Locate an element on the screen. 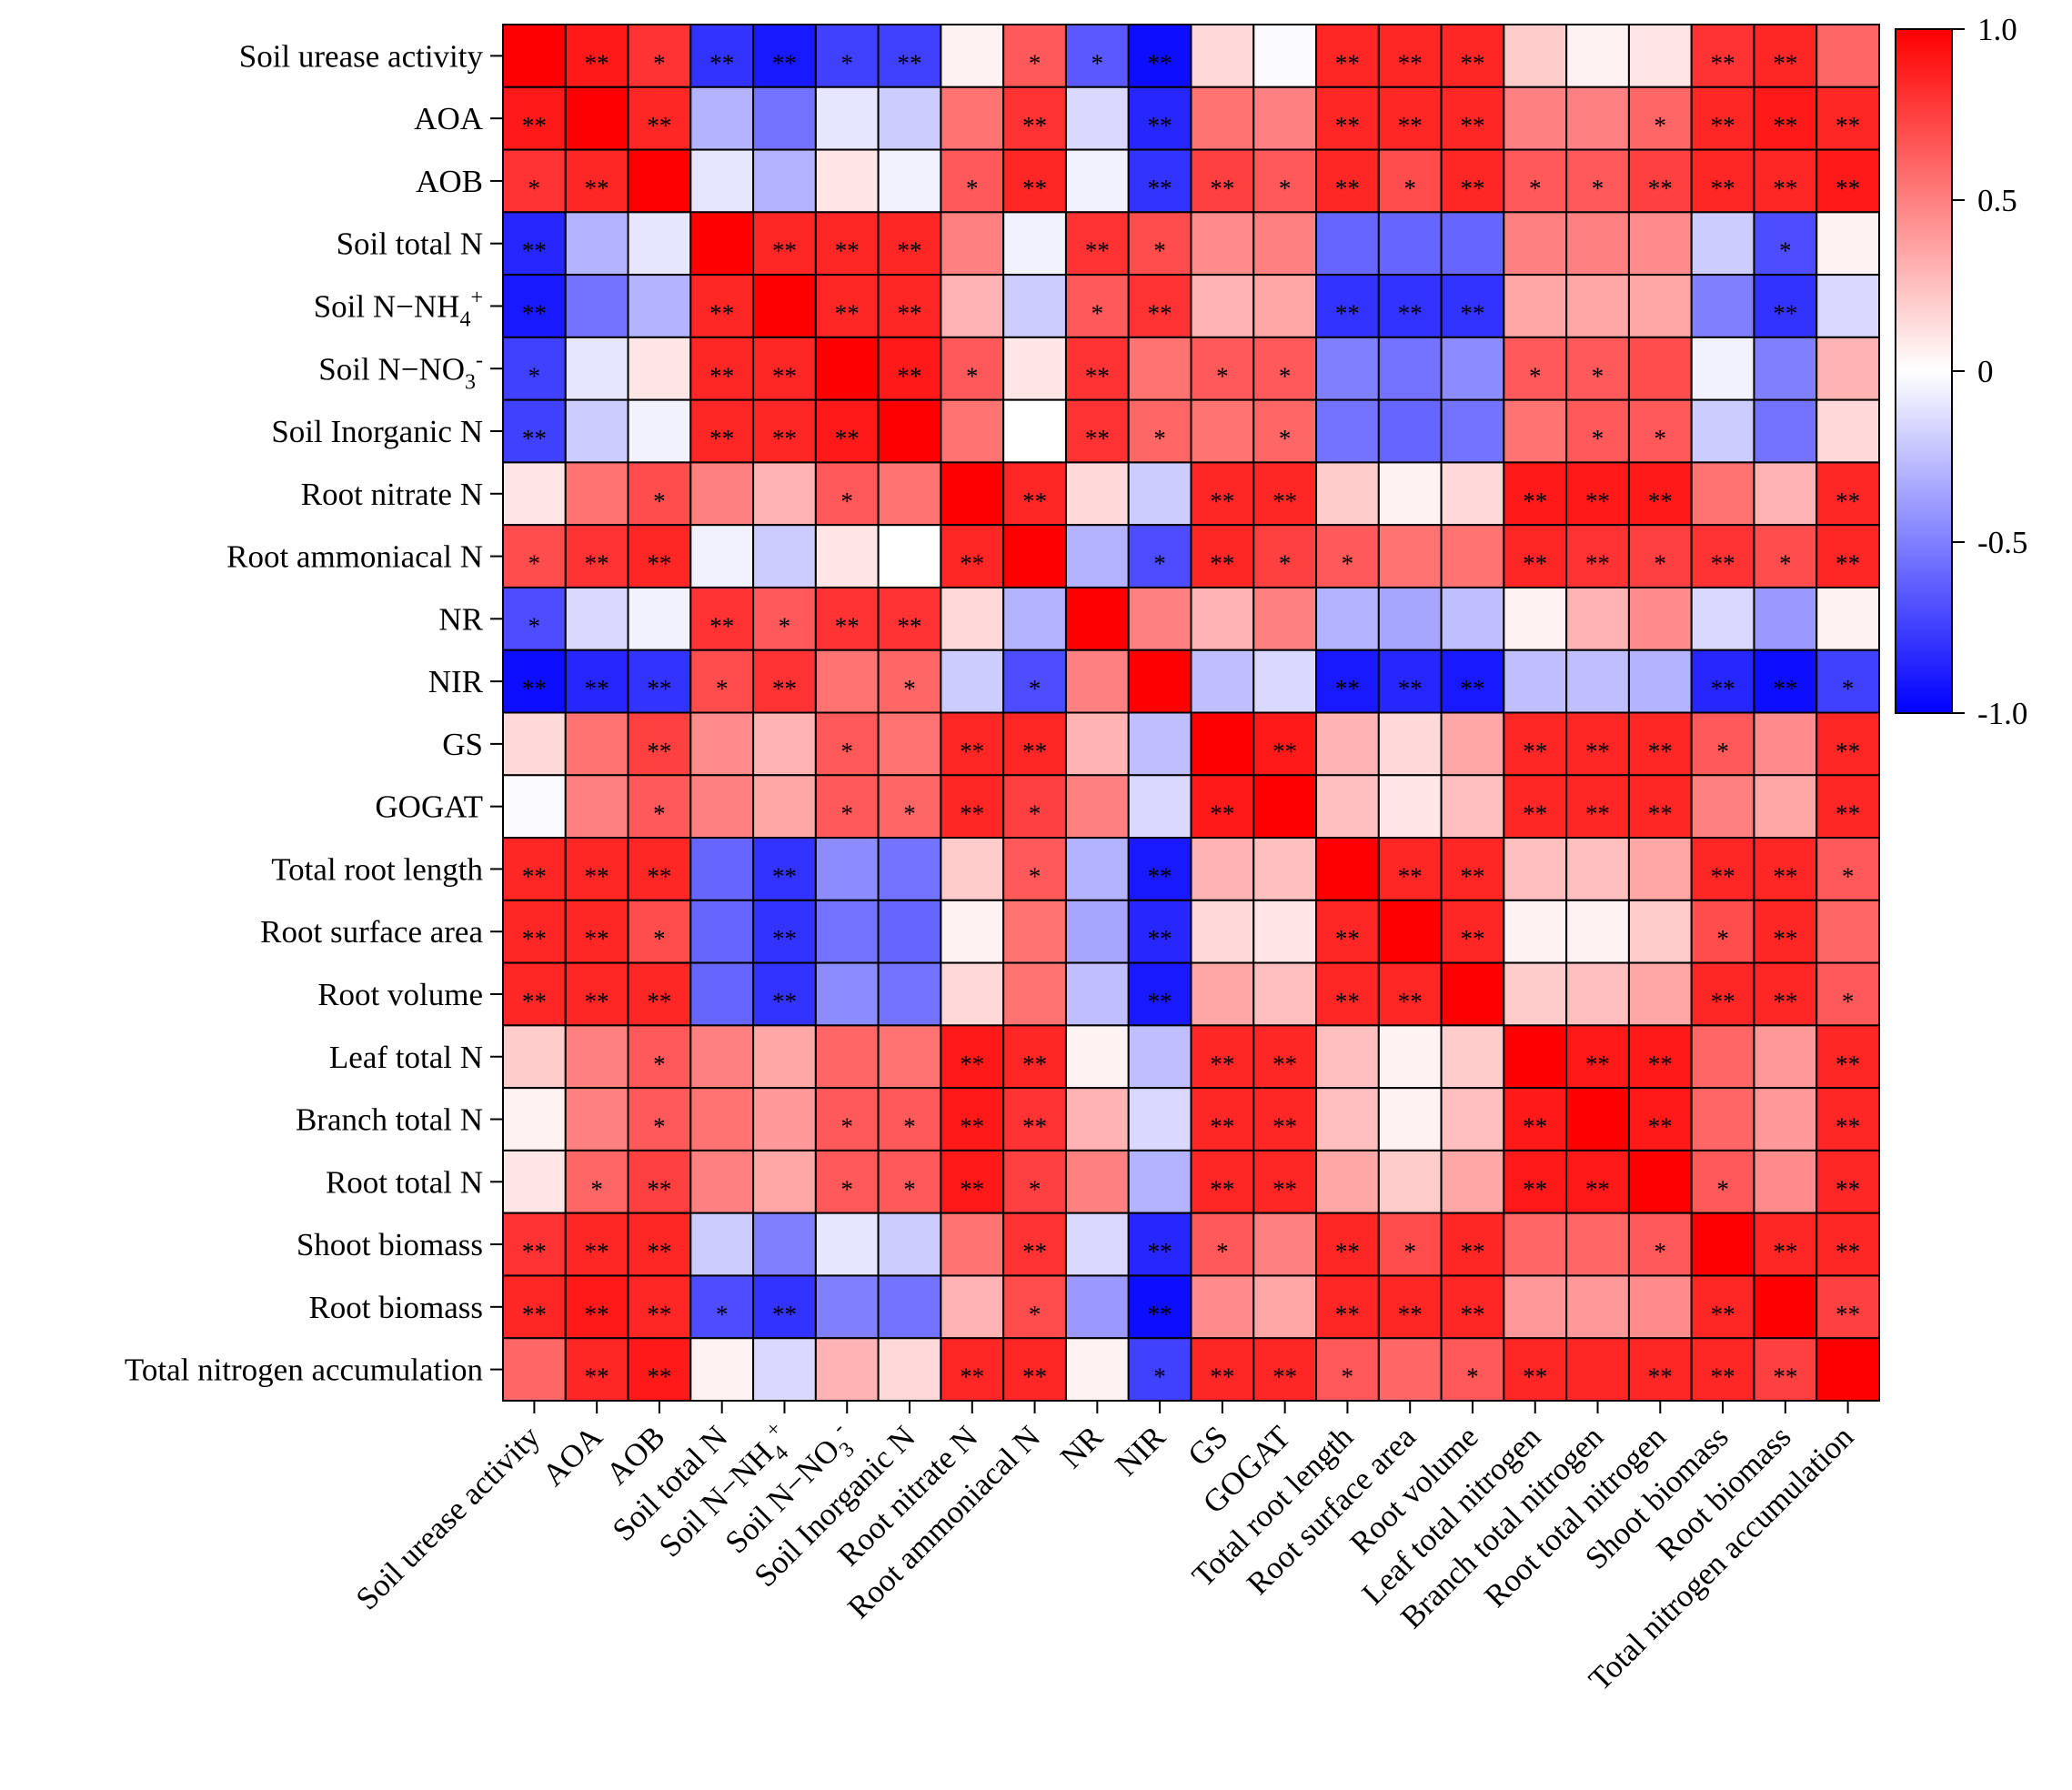 The image size is (2072, 1790). row-label-nr: NR is located at coordinates (461, 619).